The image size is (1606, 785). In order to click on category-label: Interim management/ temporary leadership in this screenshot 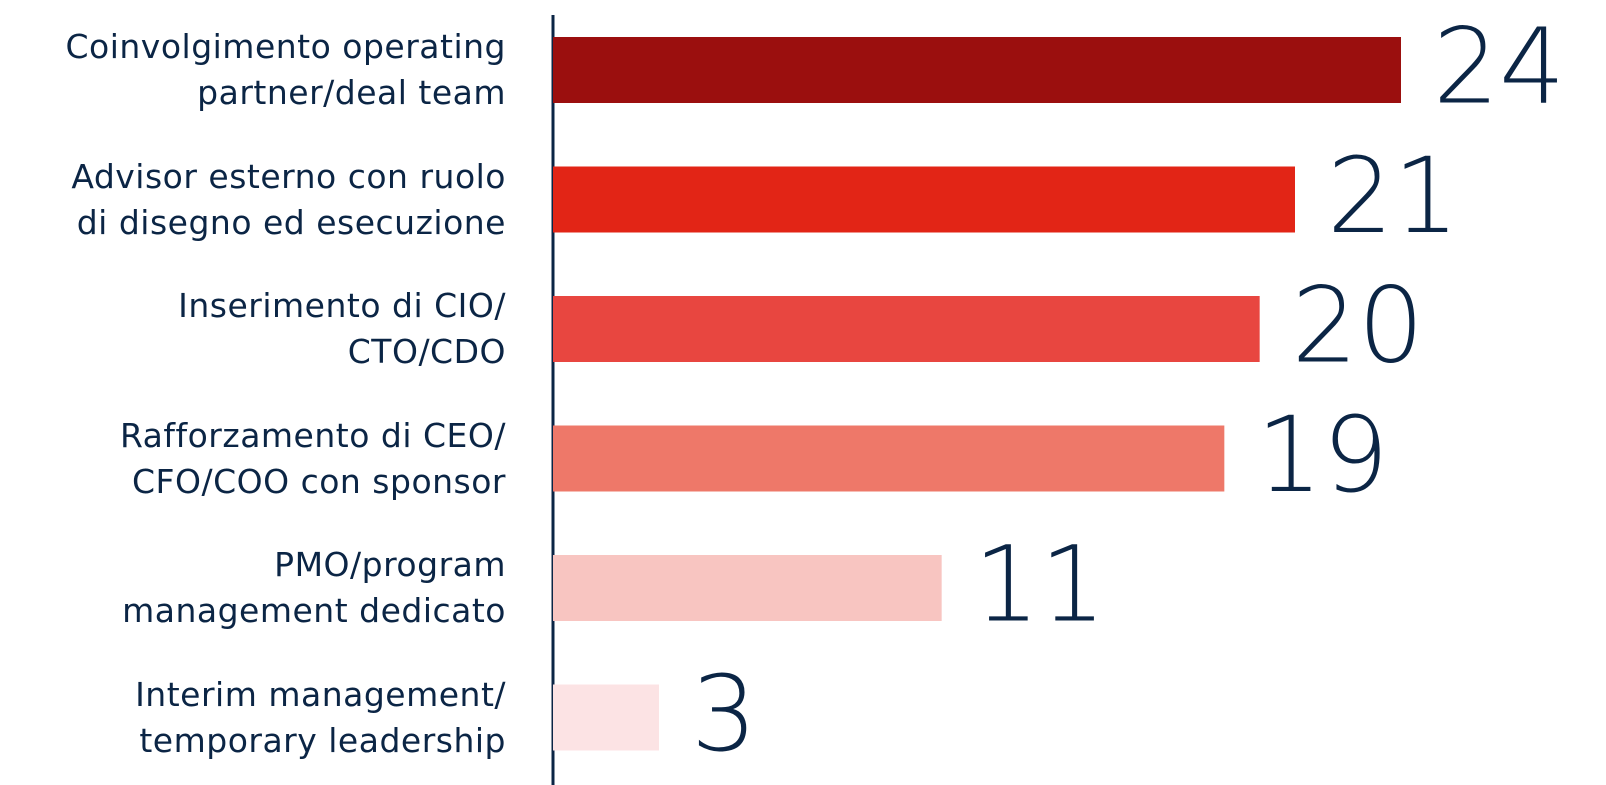, I will do `click(320, 717)`.